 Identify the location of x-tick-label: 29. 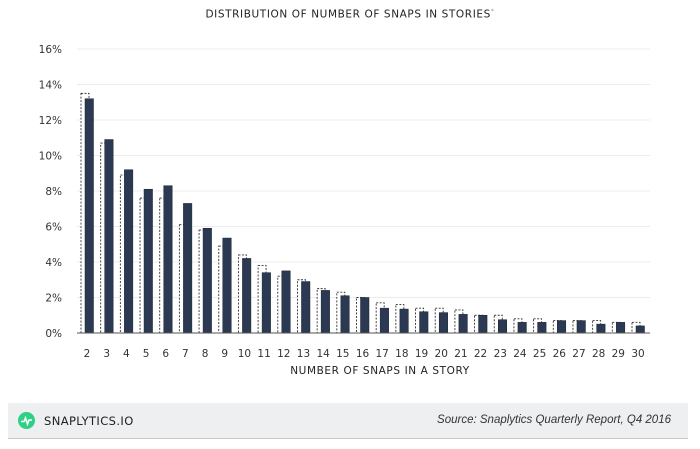
(618, 354).